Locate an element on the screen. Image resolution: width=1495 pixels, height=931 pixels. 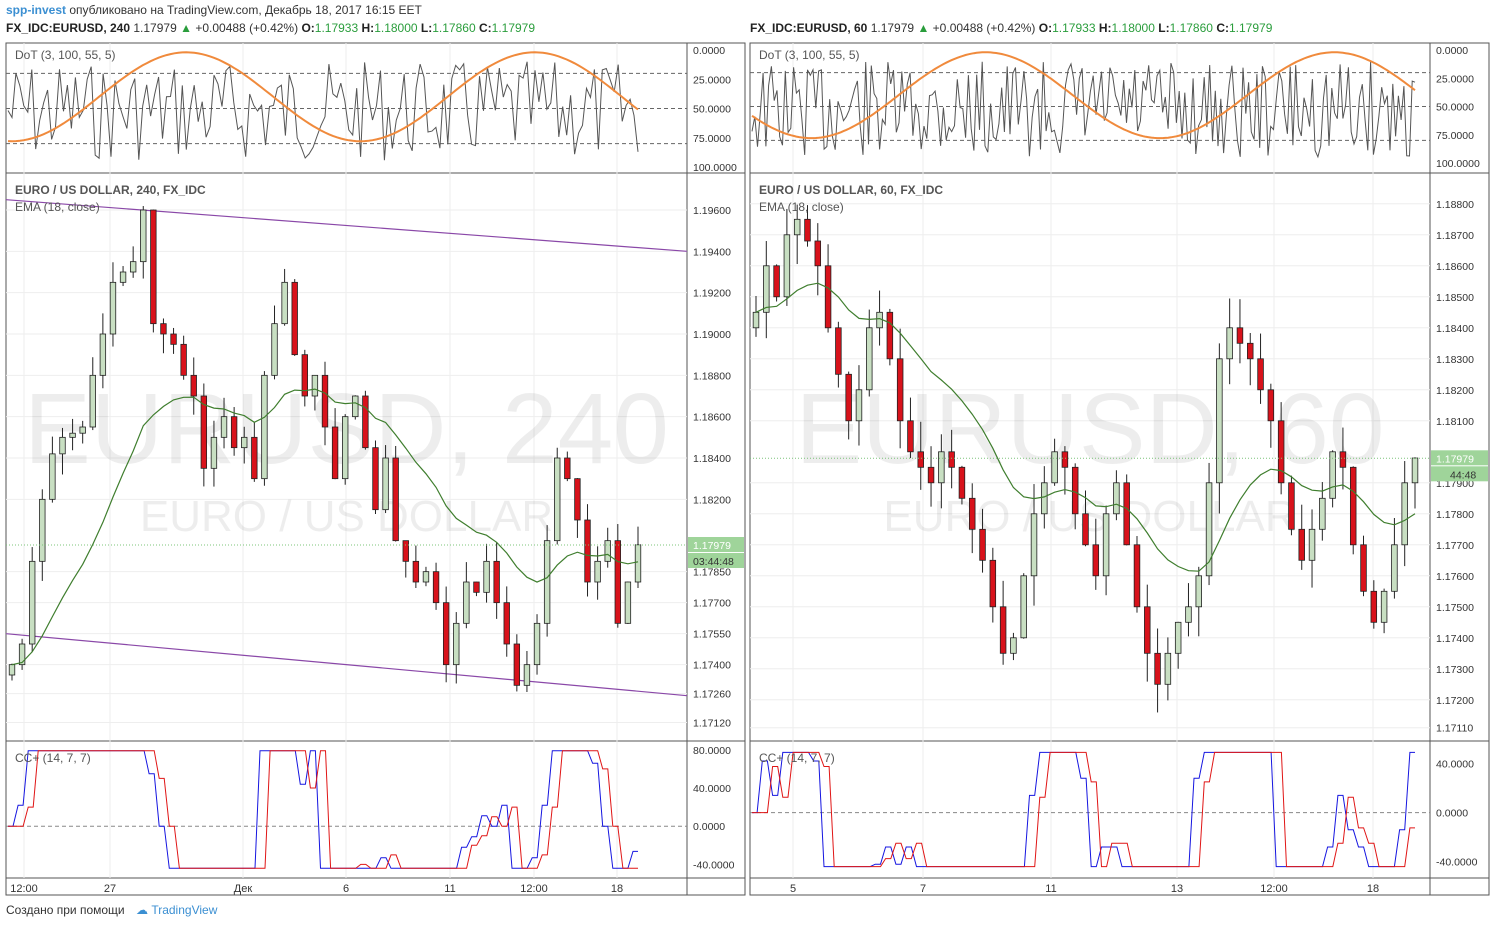
left-cc-axis-label: 40.0000 is located at coordinates (712, 789).